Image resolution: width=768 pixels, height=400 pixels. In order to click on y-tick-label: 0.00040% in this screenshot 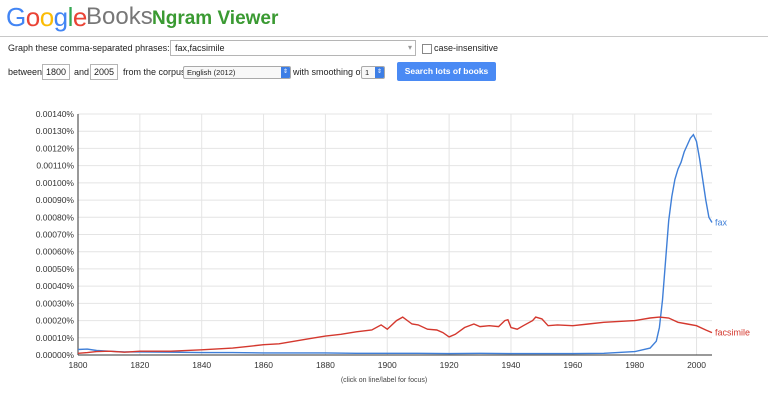, I will do `click(55, 286)`.